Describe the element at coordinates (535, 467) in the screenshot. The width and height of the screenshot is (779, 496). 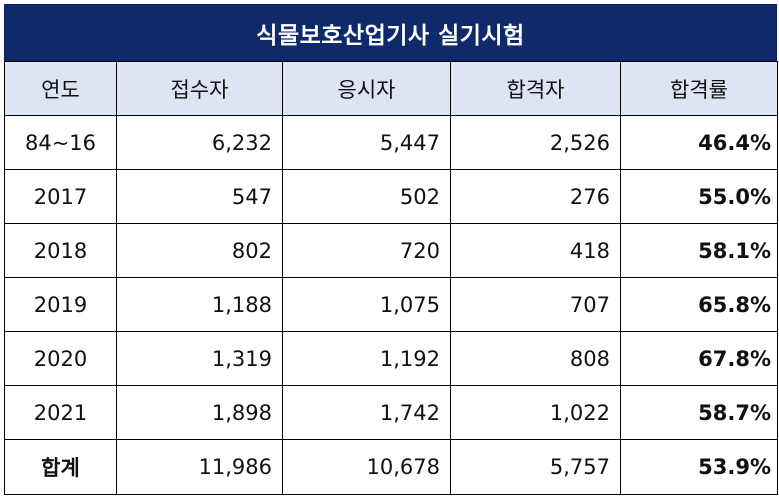
I see `cell-total-passers: 5,757` at that location.